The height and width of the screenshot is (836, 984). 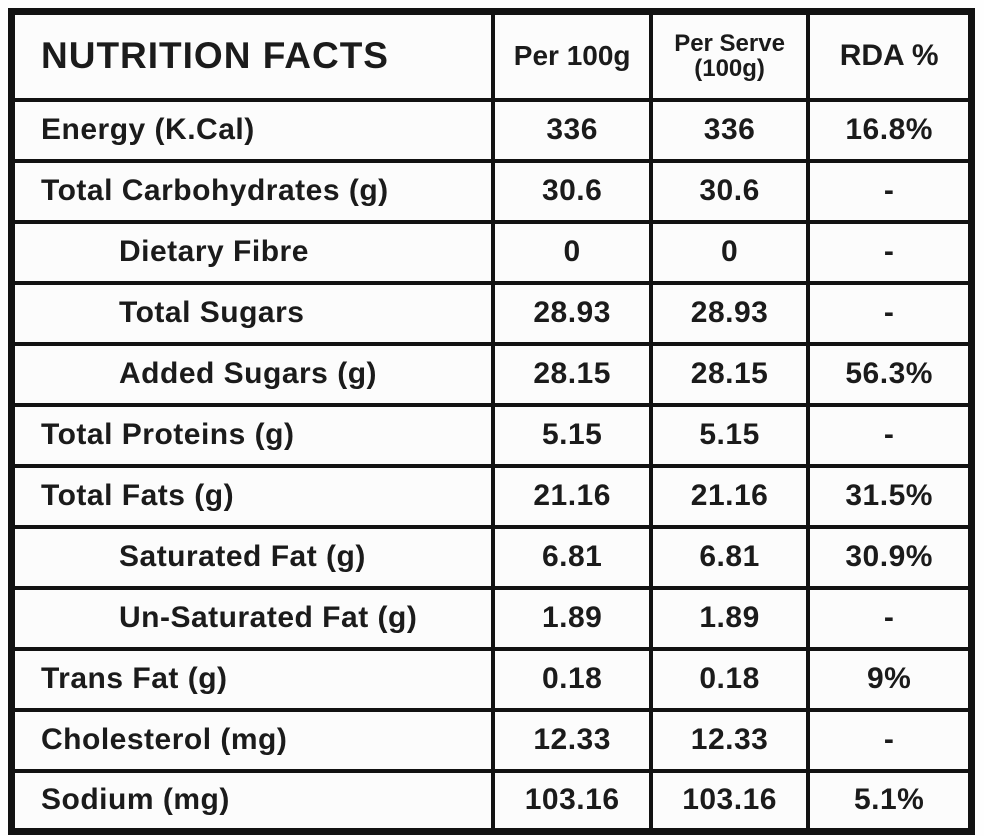 What do you see at coordinates (252, 313) in the screenshot?
I see `row-label: Total Sugars` at bounding box center [252, 313].